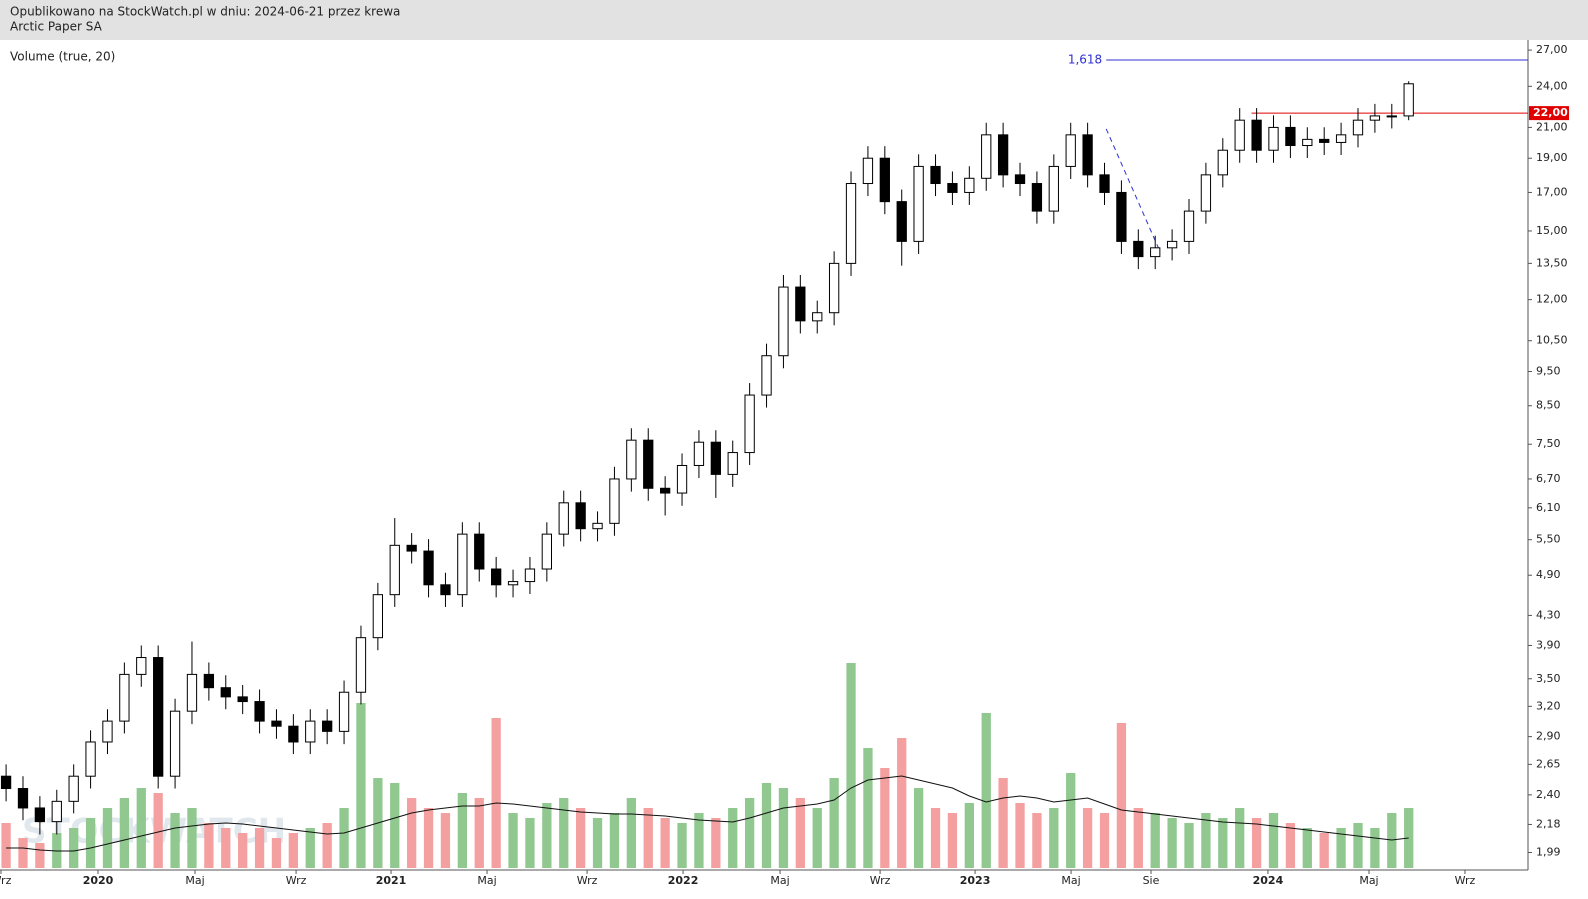 The image size is (1588, 899). I want to click on x-tick-label: 2021, so click(391, 880).